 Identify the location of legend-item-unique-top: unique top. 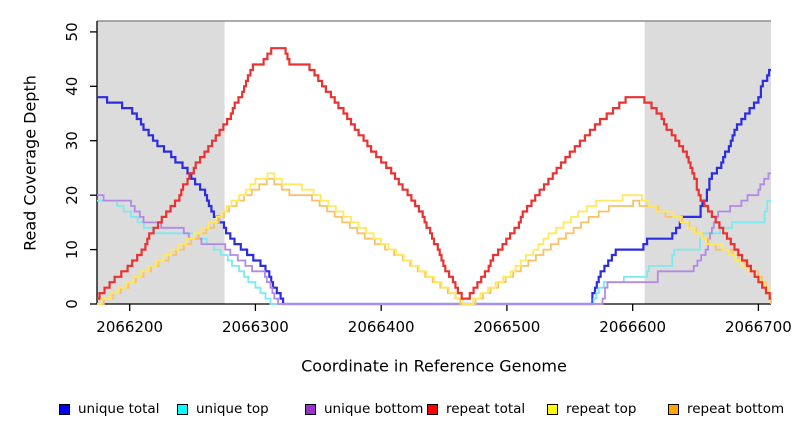
(223, 409).